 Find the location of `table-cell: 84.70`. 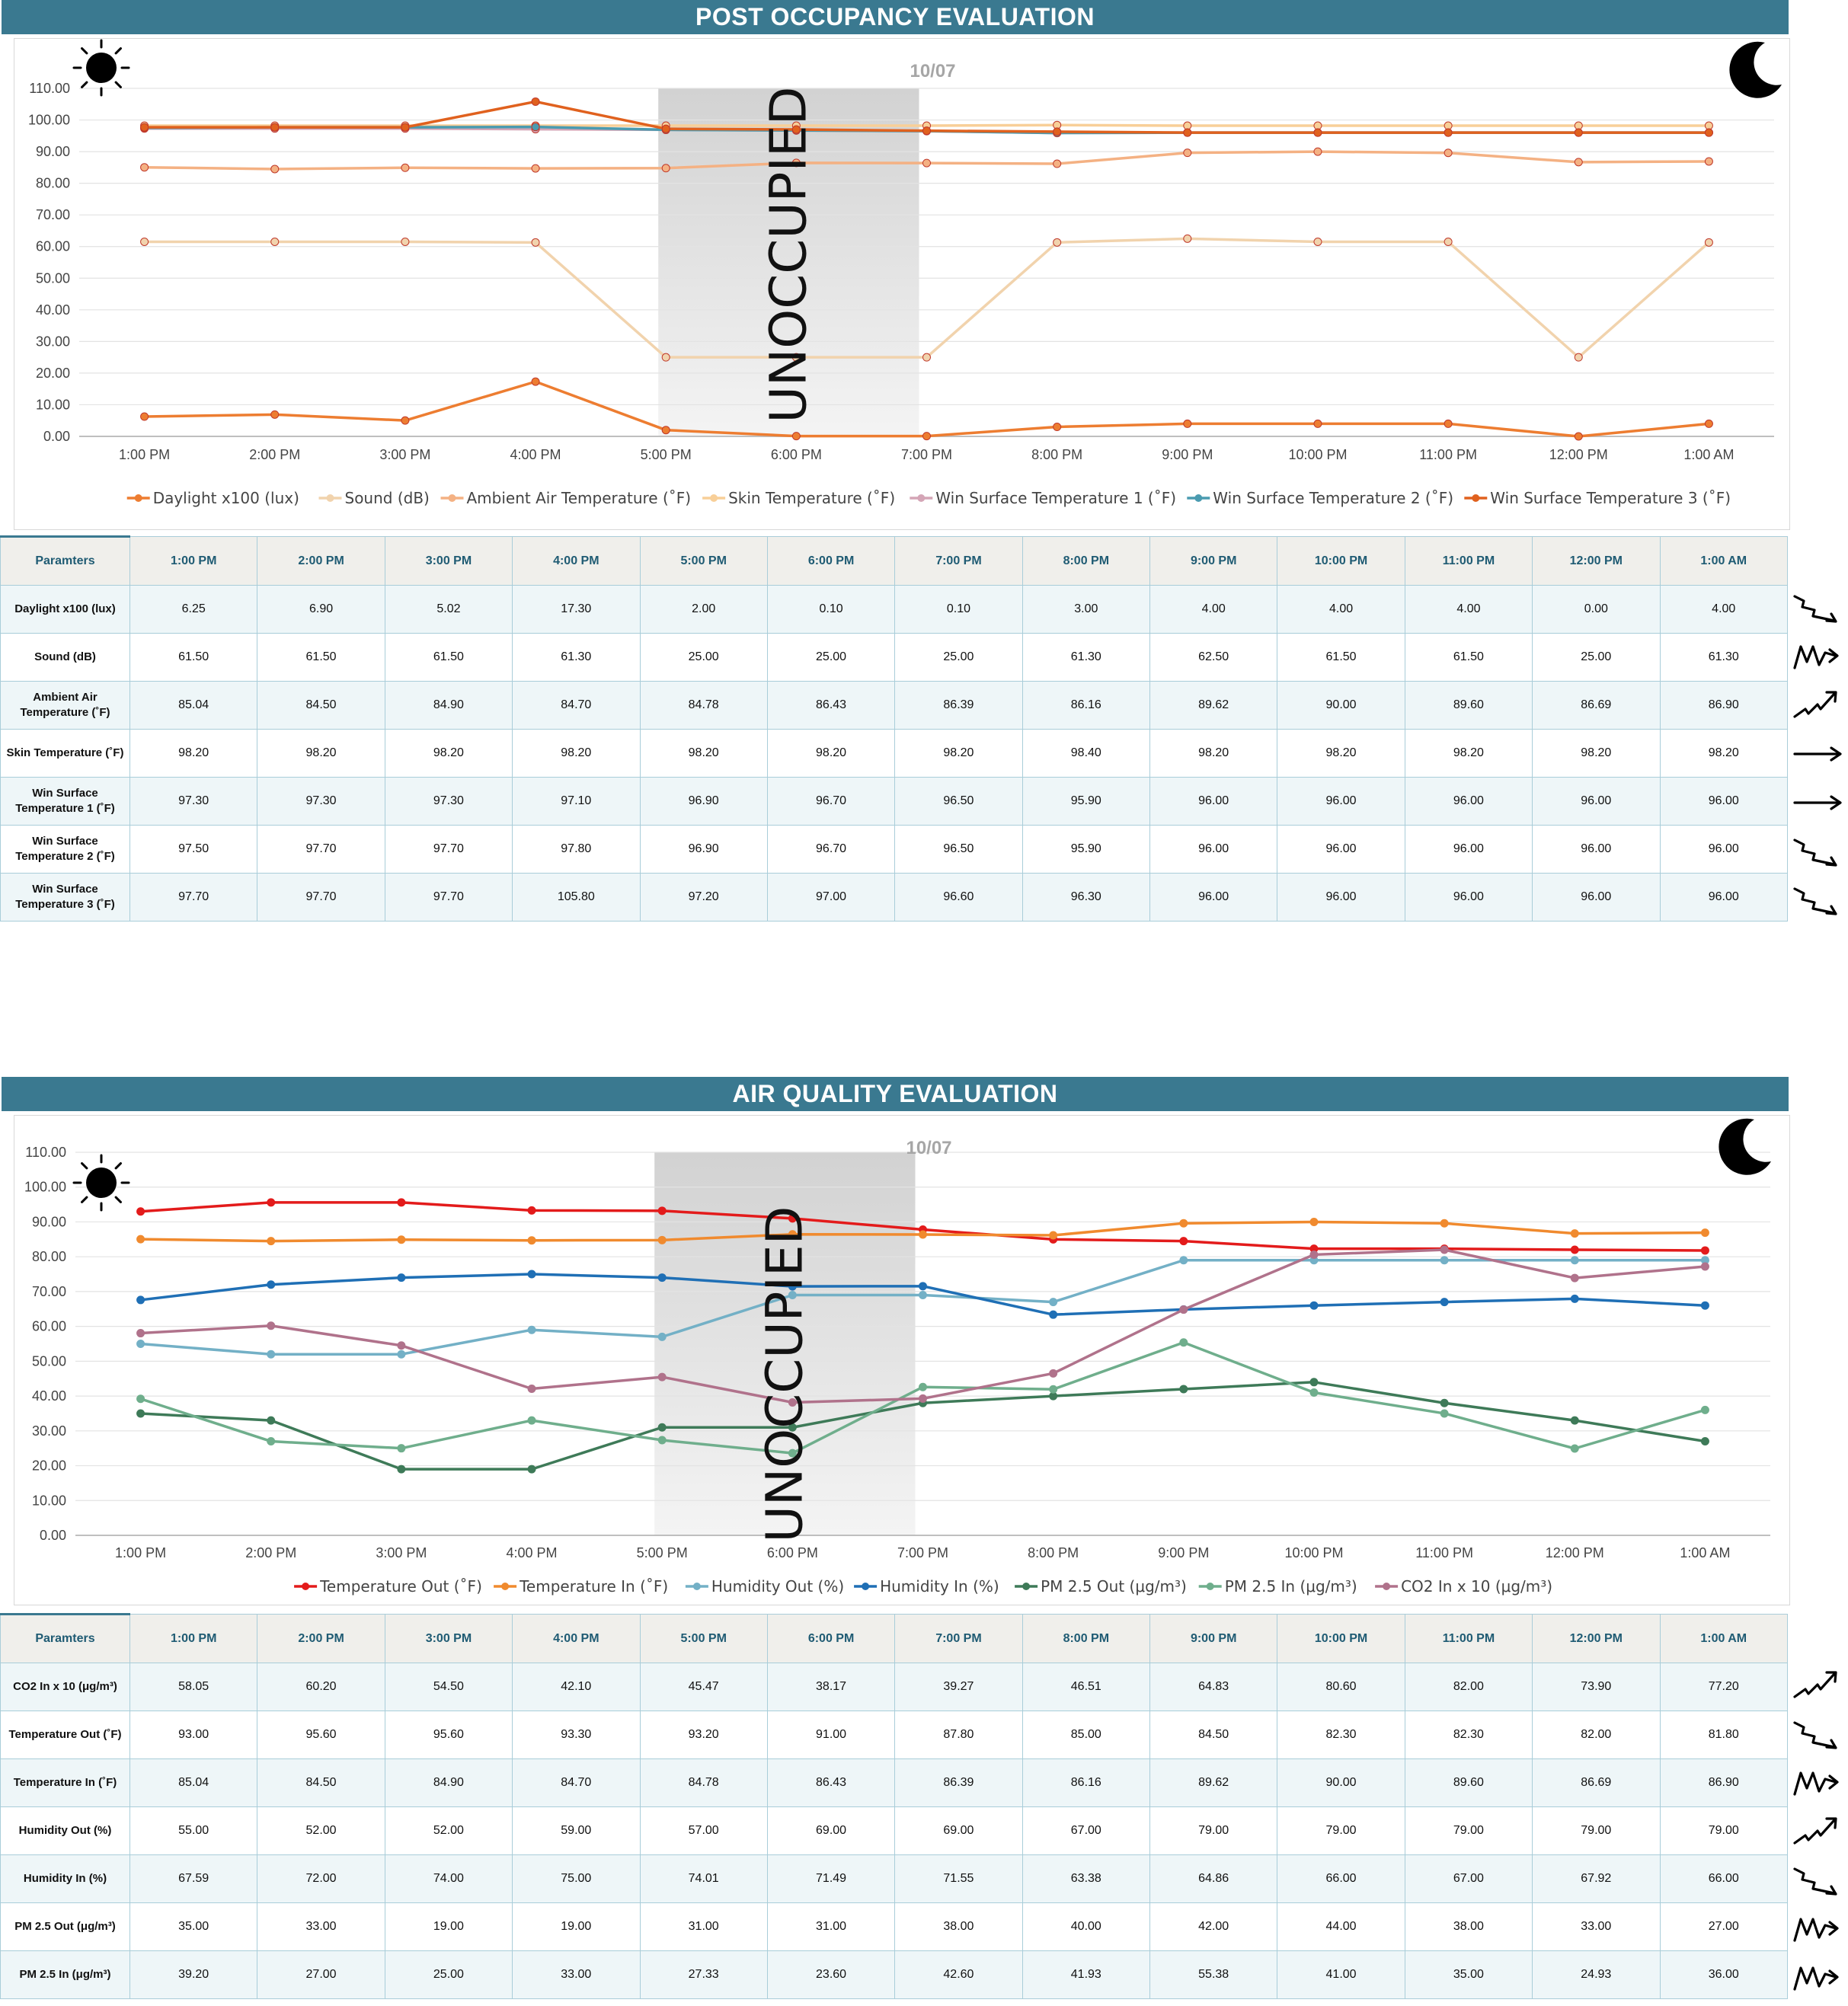

table-cell: 84.70 is located at coordinates (576, 1783).